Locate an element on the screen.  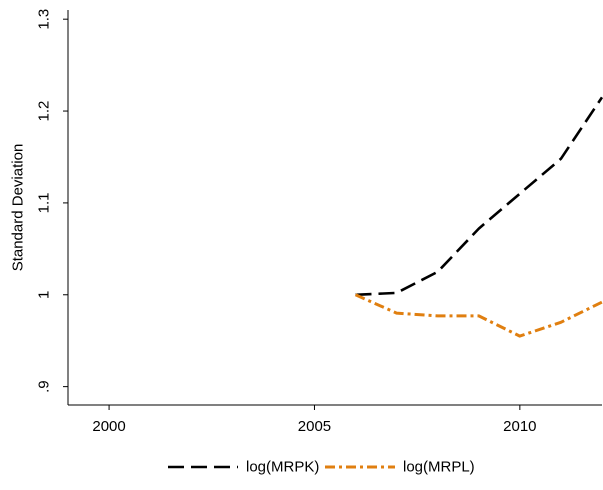
y-axis-title: Standard Deviation is located at coordinates (18, 208).